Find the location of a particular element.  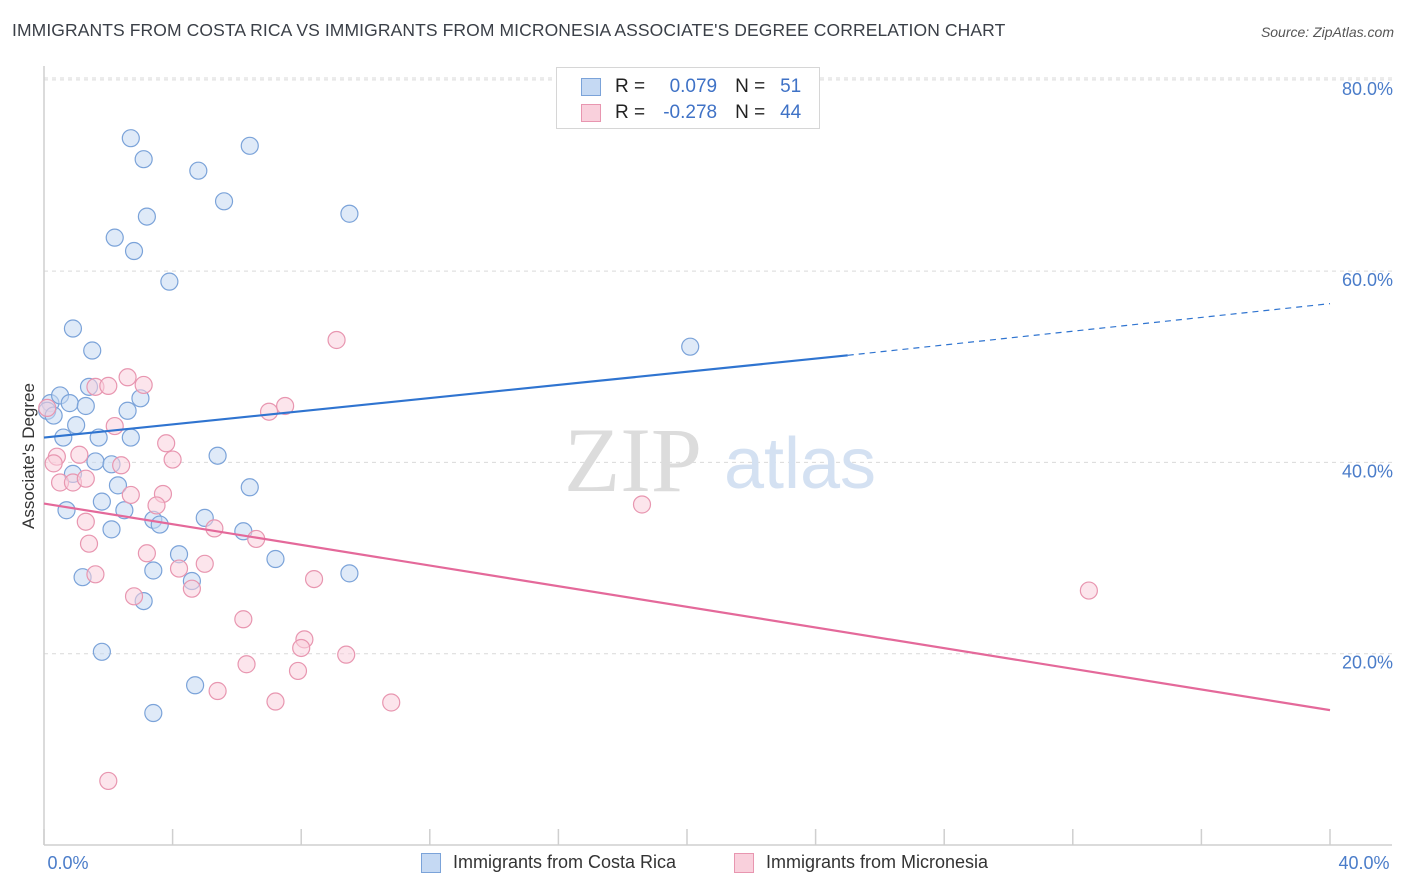

legend-label-micronesia: Immigrants from Micronesia is located at coordinates (877, 862).